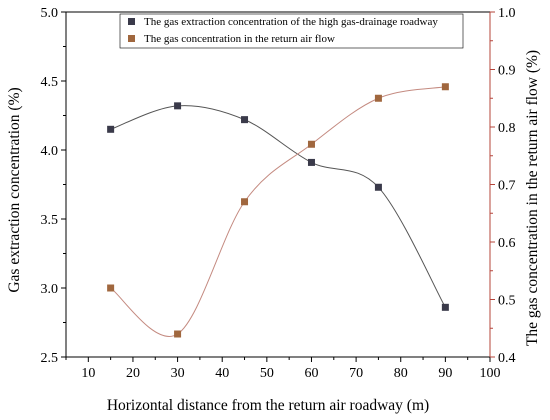 This screenshot has height=420, width=550. Describe the element at coordinates (445, 373) in the screenshot. I see `x-tick-label: 90` at that location.